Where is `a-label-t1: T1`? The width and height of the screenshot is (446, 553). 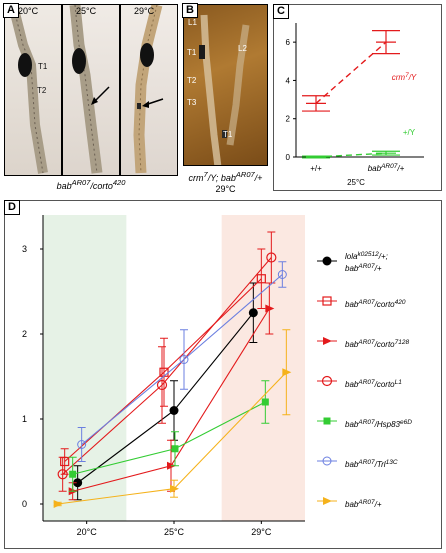 a-label-t1: T1 is located at coordinates (43, 66).